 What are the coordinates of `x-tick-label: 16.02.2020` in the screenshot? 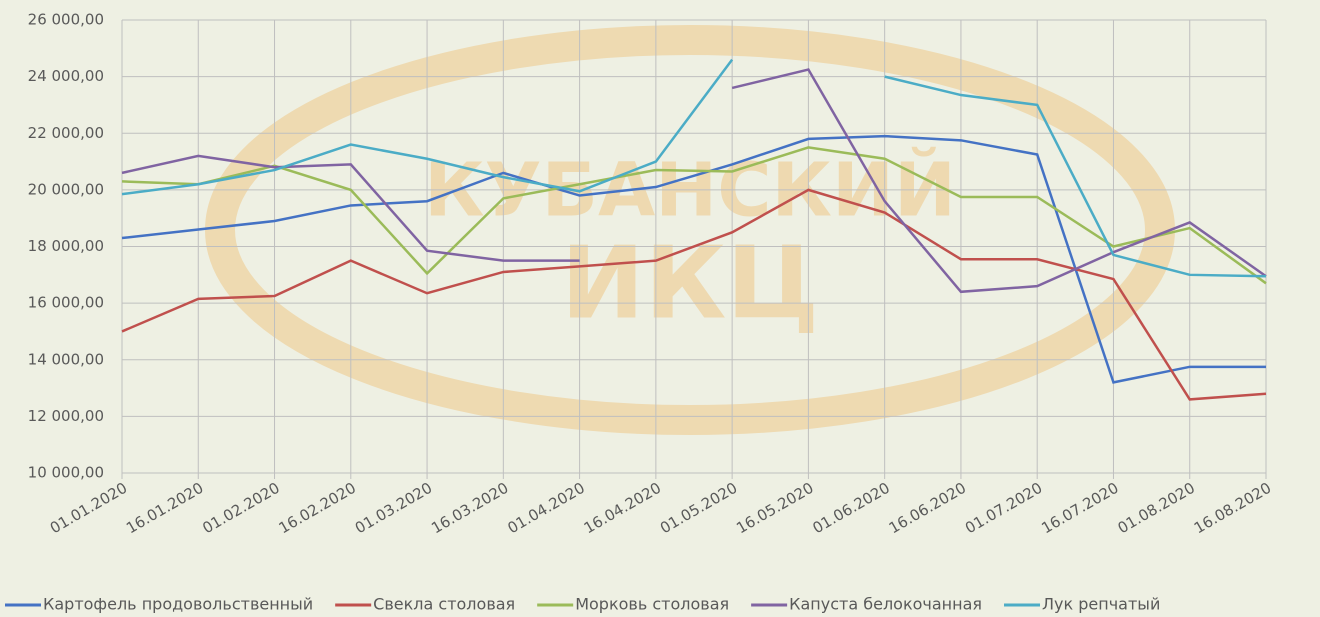 It's located at (317, 508).